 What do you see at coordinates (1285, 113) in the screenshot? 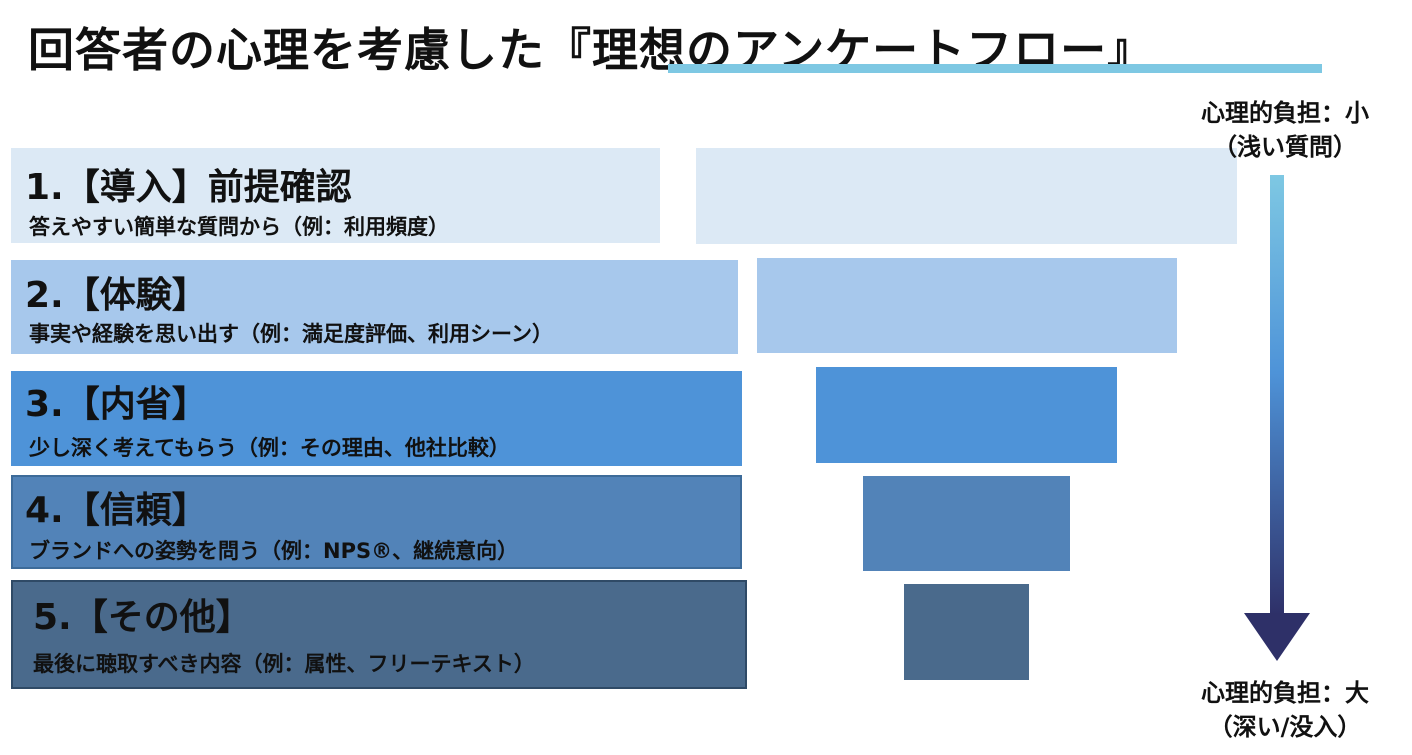
I see `burden-low-text: 心理的負担：小` at bounding box center [1285, 113].